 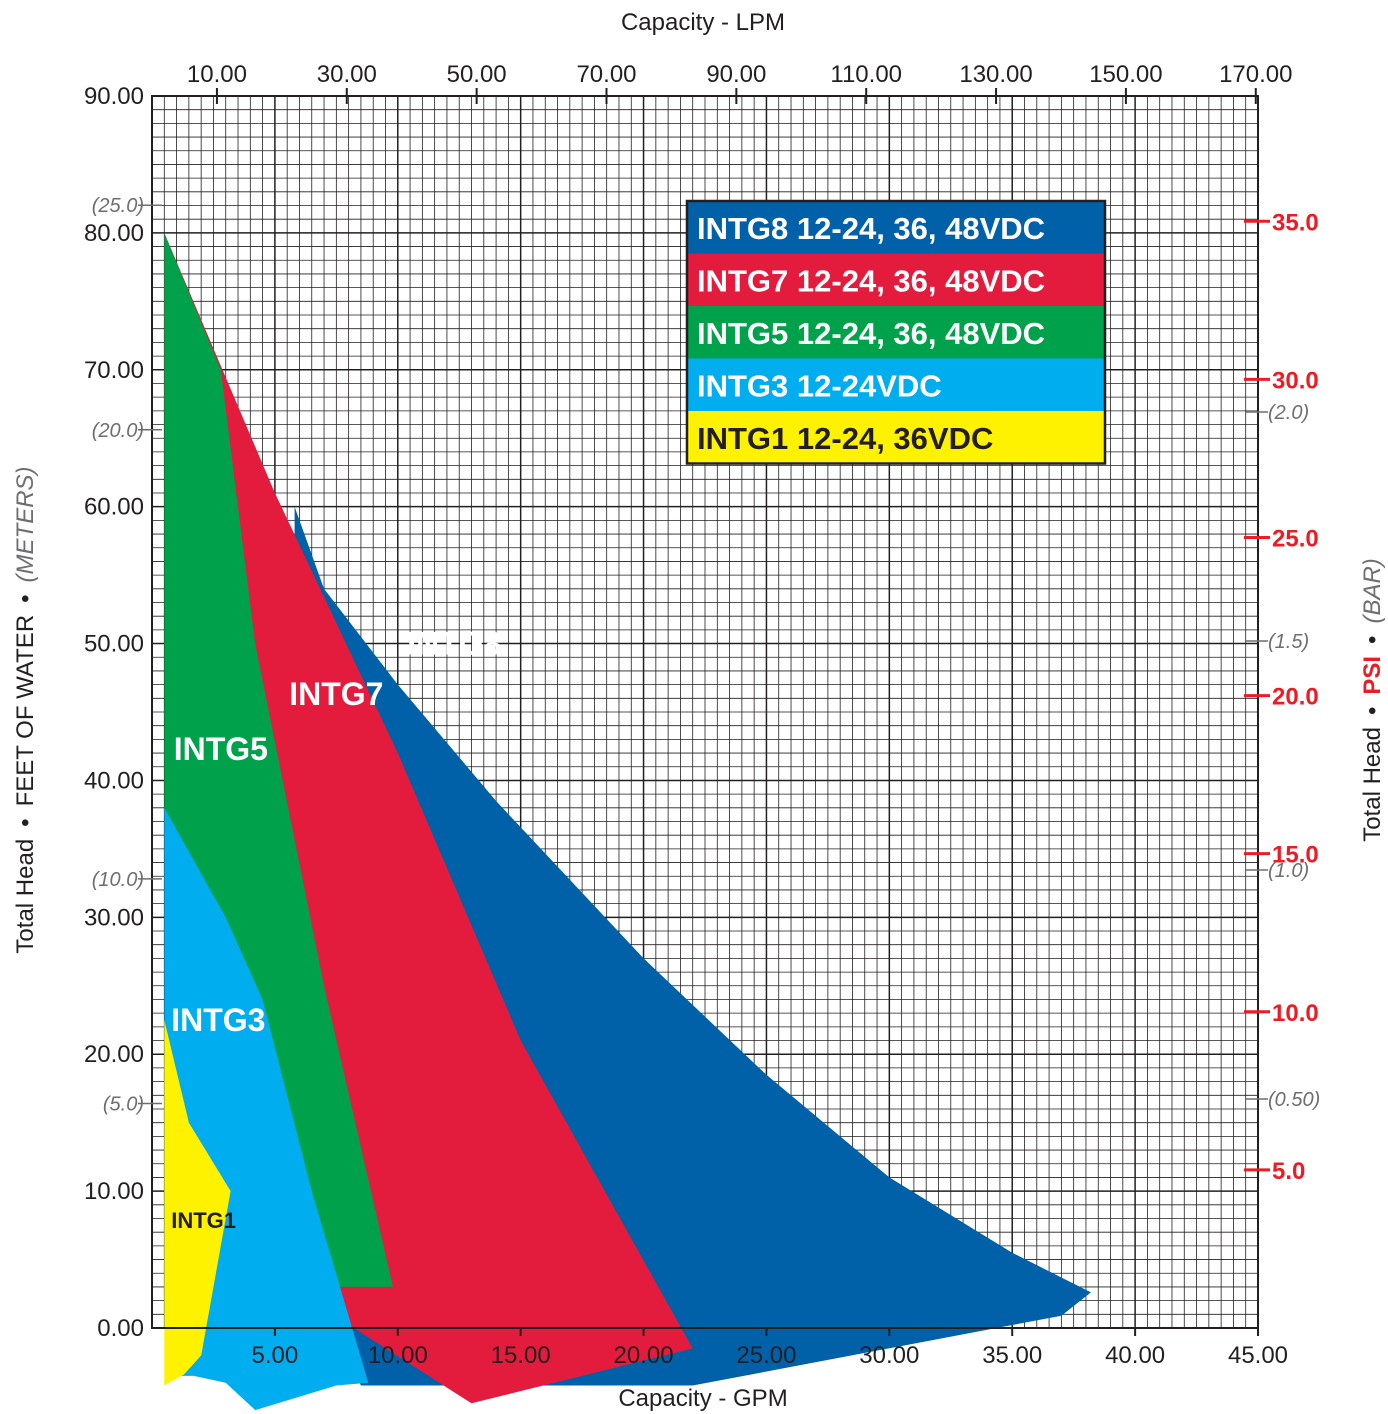 I want to click on y-axis-title: Total Head • FEET OF WATER • (METERS), so click(x=25, y=709).